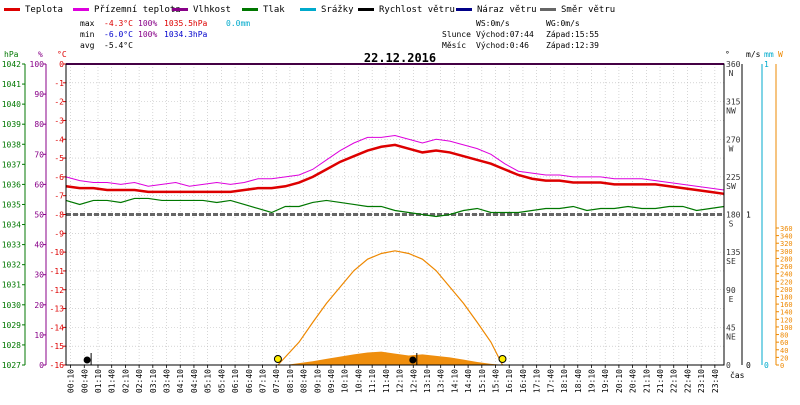  What do you see at coordinates (250, 9) in the screenshot?
I see `legend-swatch-tlak` at bounding box center [250, 9].